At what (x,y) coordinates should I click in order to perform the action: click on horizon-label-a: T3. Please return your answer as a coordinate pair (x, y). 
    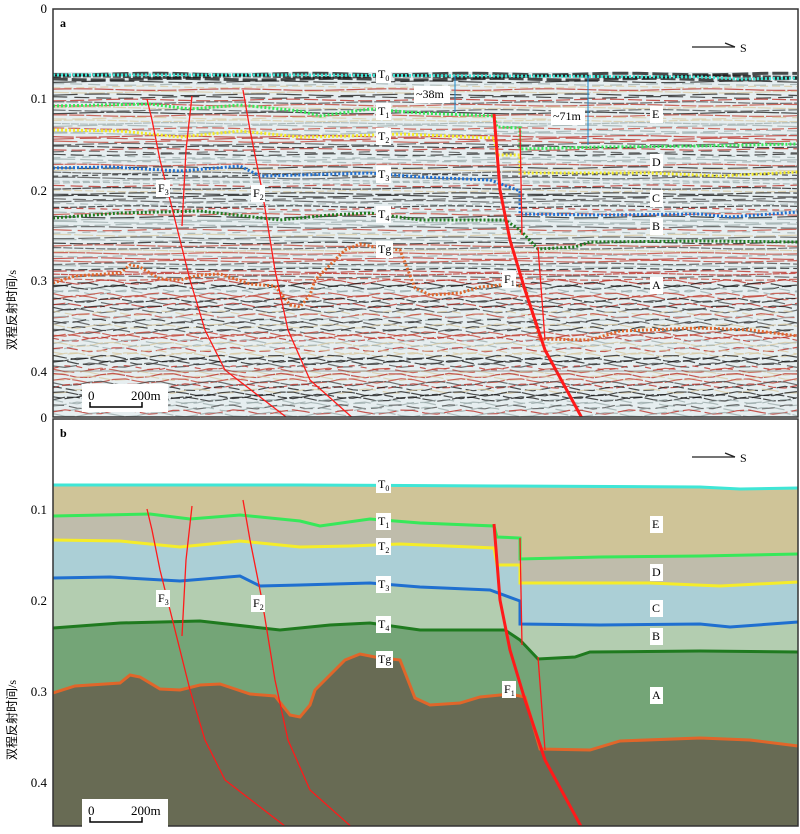
    Looking at the image, I should click on (383, 584).